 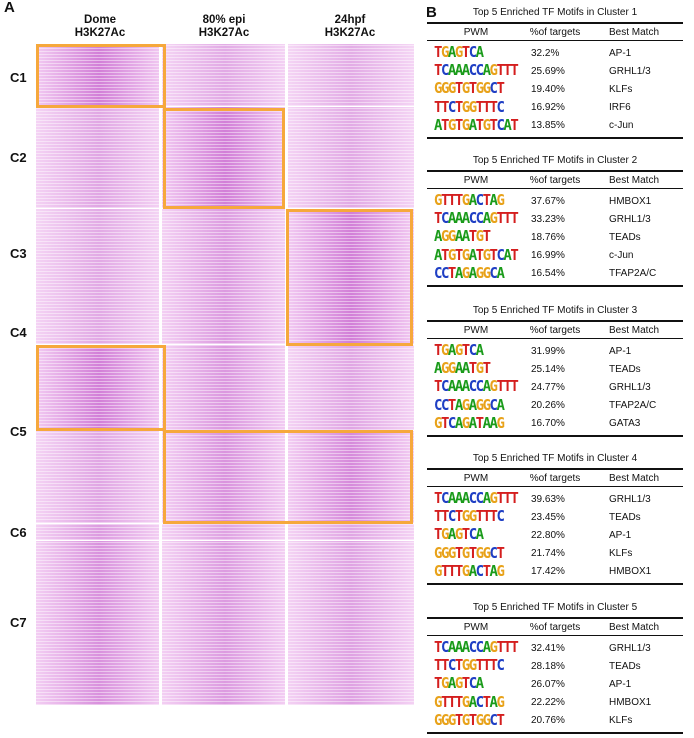 What do you see at coordinates (548, 201) in the screenshot?
I see `percent-targets: 37.67%` at bounding box center [548, 201].